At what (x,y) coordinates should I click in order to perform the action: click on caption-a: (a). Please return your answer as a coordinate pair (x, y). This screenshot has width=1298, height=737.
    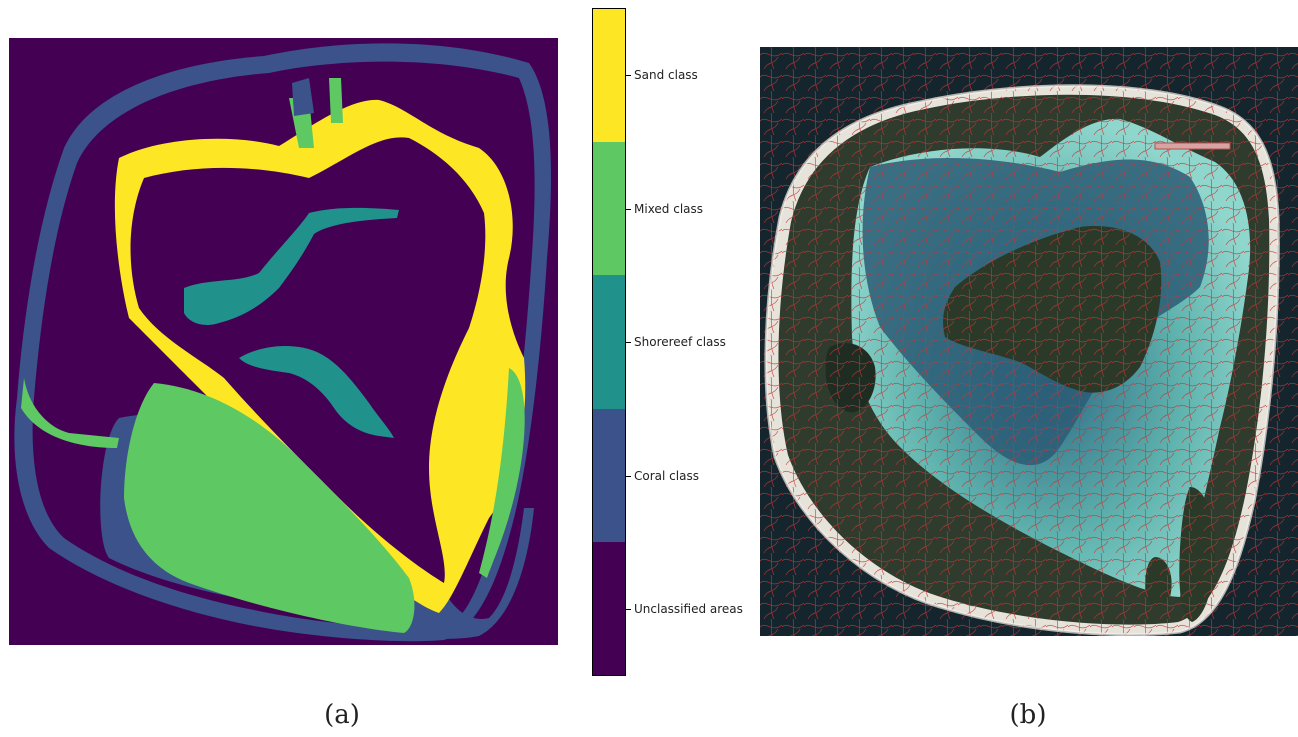
    Looking at the image, I should click on (342, 715).